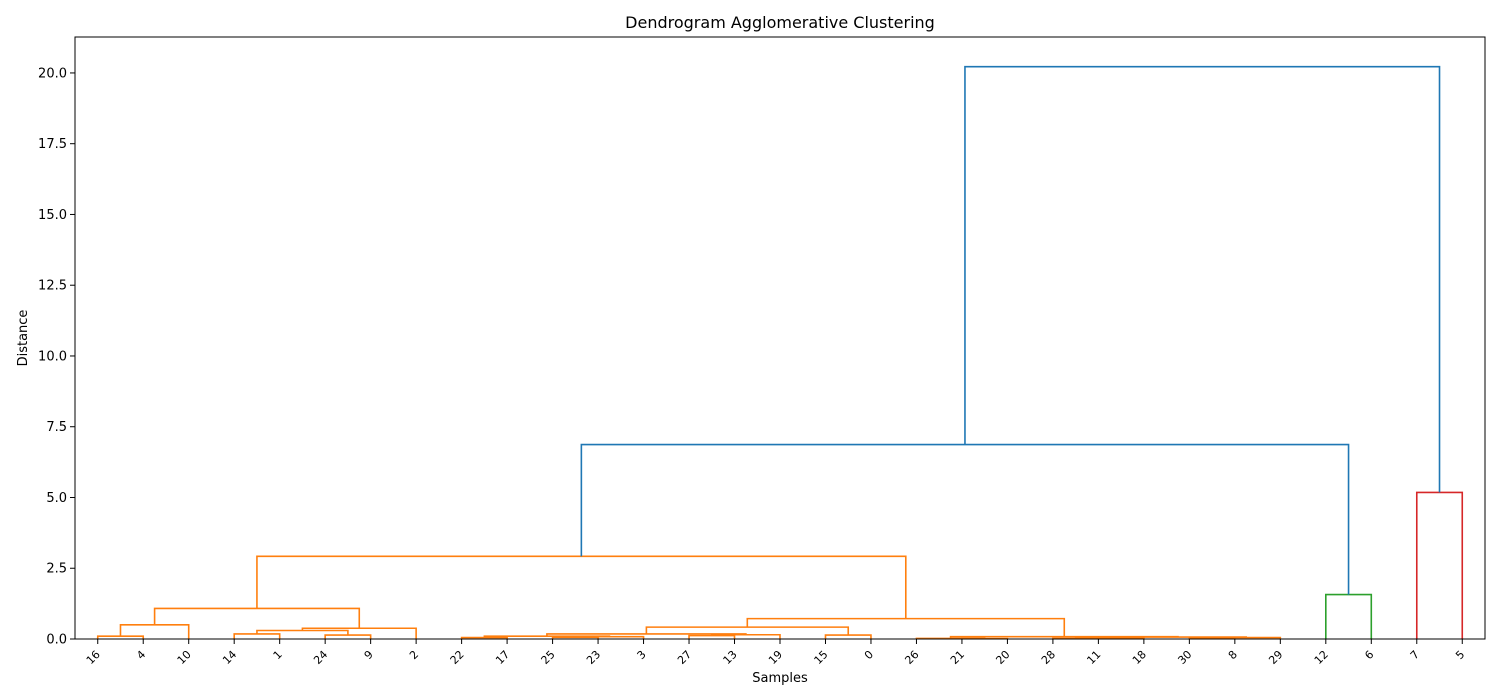 The image size is (1500, 700). Describe the element at coordinates (502, 657) in the screenshot. I see `leaf-label: 17` at that location.